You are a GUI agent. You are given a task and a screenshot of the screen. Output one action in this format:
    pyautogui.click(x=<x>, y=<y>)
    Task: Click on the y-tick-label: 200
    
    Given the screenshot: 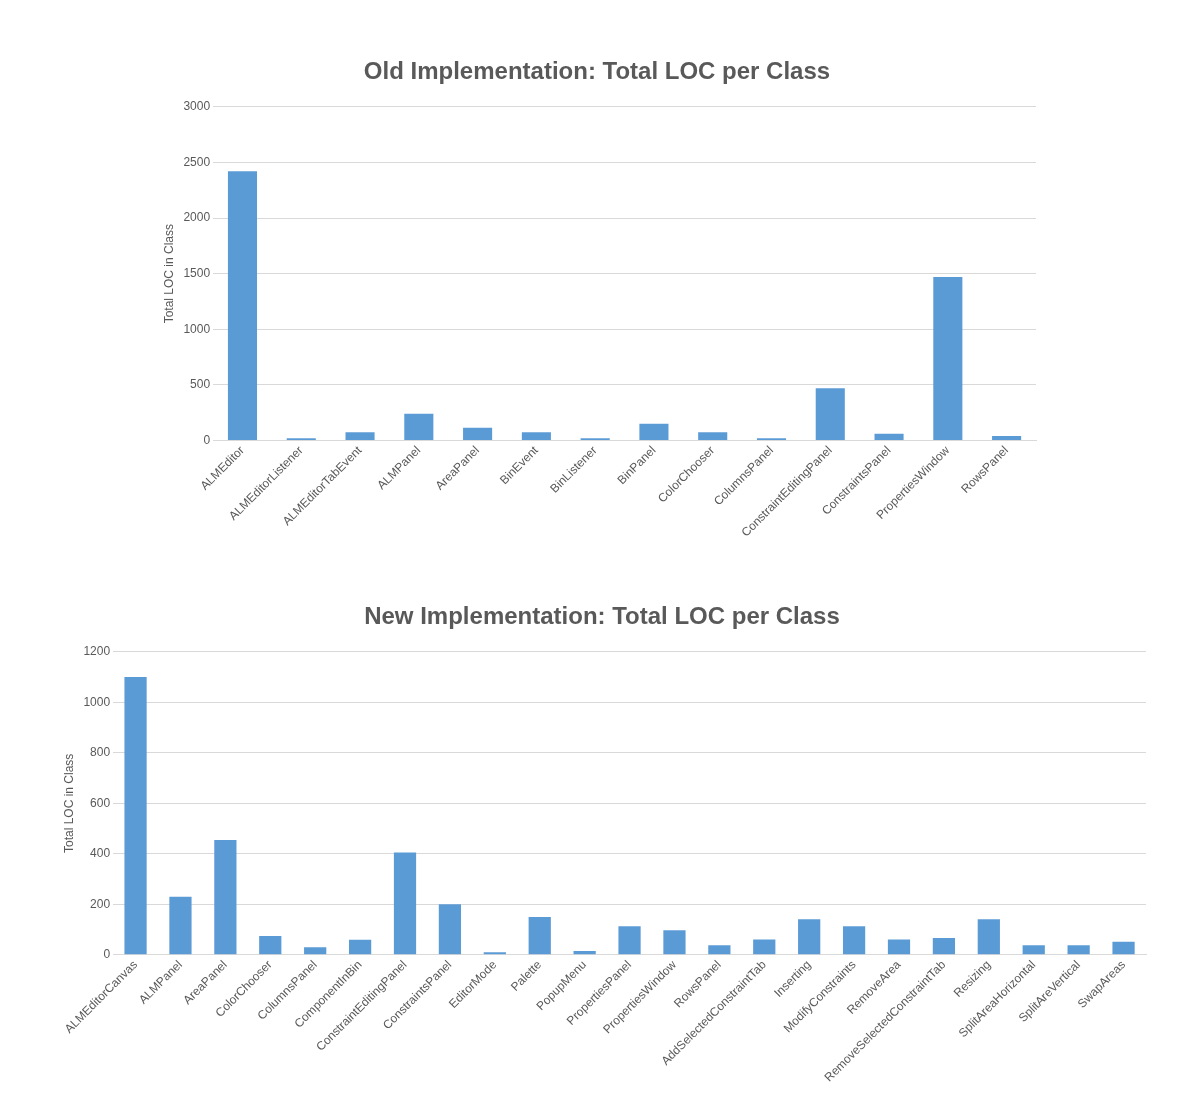 What is the action you would take?
    pyautogui.click(x=100, y=903)
    